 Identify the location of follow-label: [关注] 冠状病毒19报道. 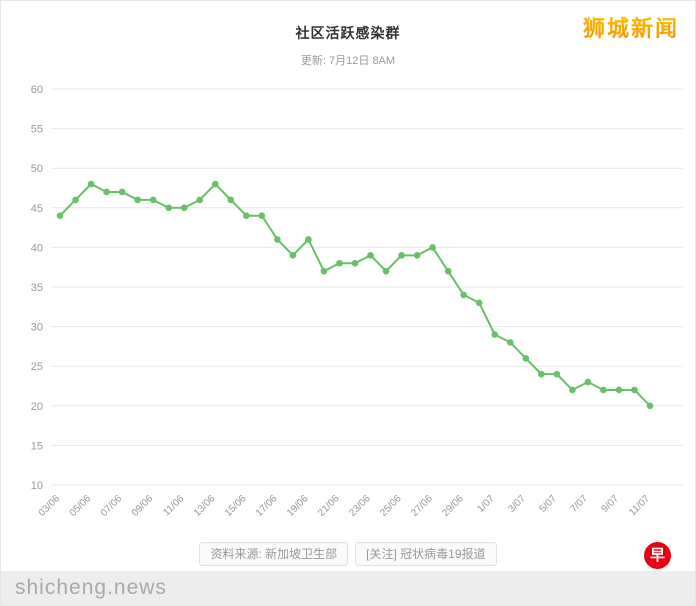
(426, 554).